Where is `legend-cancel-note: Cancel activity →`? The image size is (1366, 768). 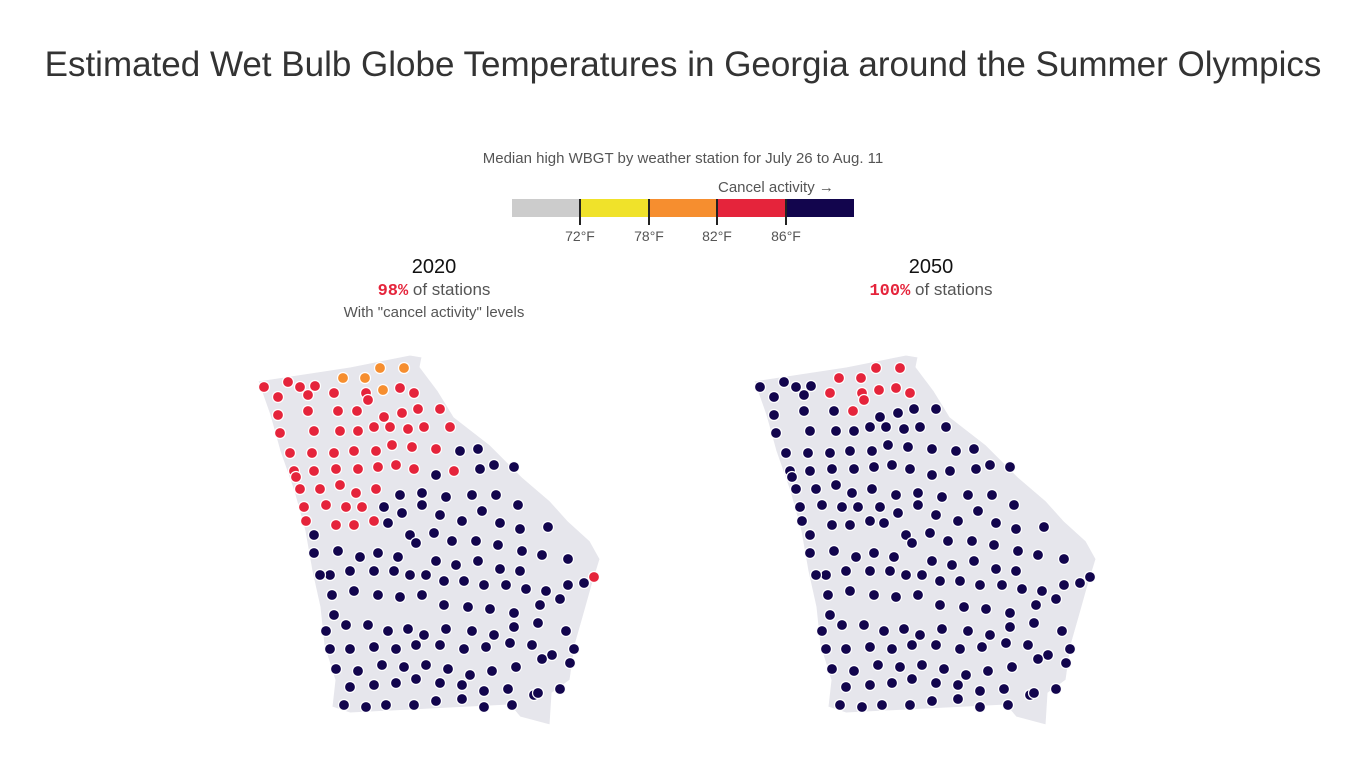
legend-cancel-note: Cancel activity → is located at coordinates (776, 187).